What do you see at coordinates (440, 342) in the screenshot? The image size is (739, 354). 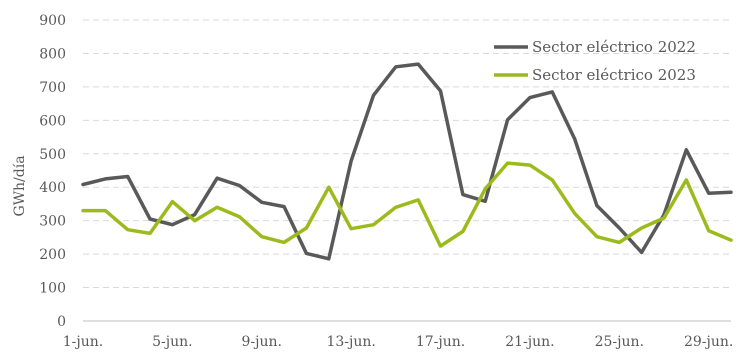 I see `x-tick-label: 17-jun.` at bounding box center [440, 342].